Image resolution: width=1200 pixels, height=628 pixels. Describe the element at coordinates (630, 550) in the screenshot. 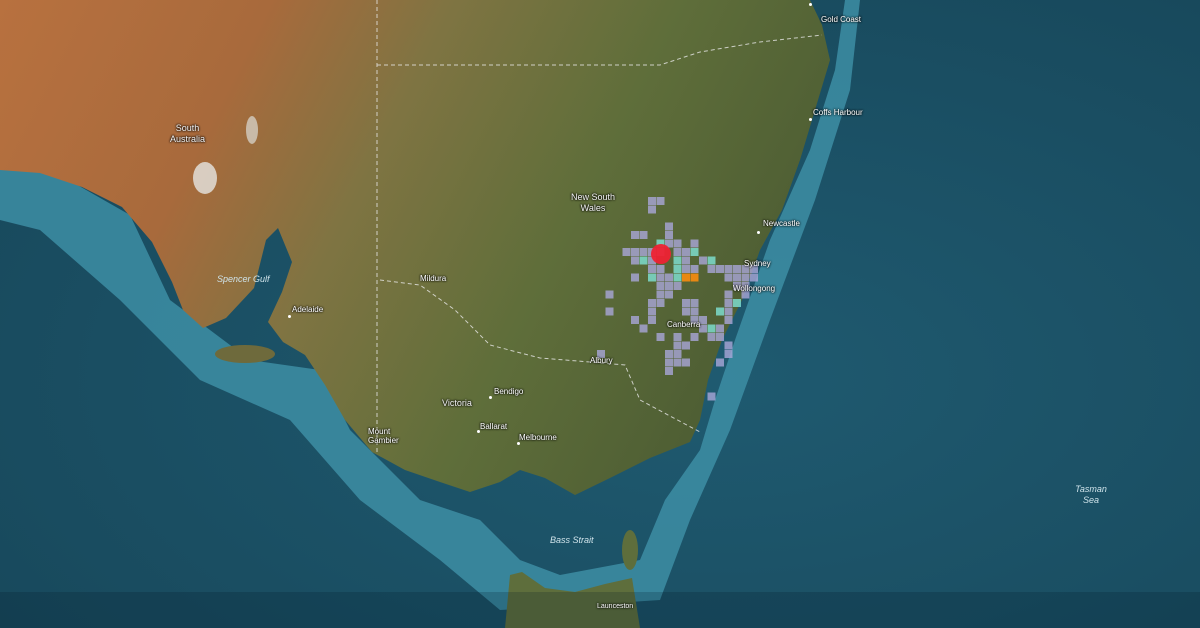

I see `flinders-island` at that location.